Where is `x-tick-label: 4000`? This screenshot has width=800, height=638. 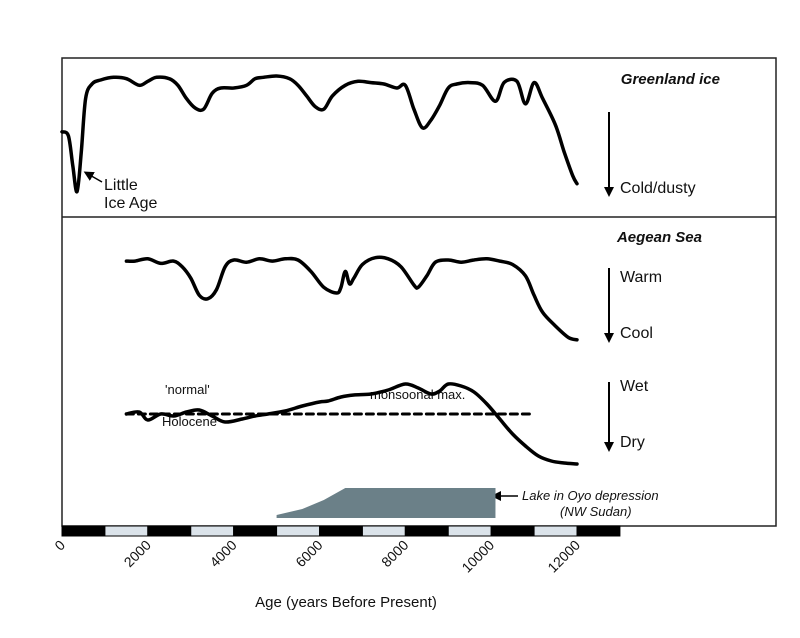 x-tick-label: 4000 is located at coordinates (222, 553).